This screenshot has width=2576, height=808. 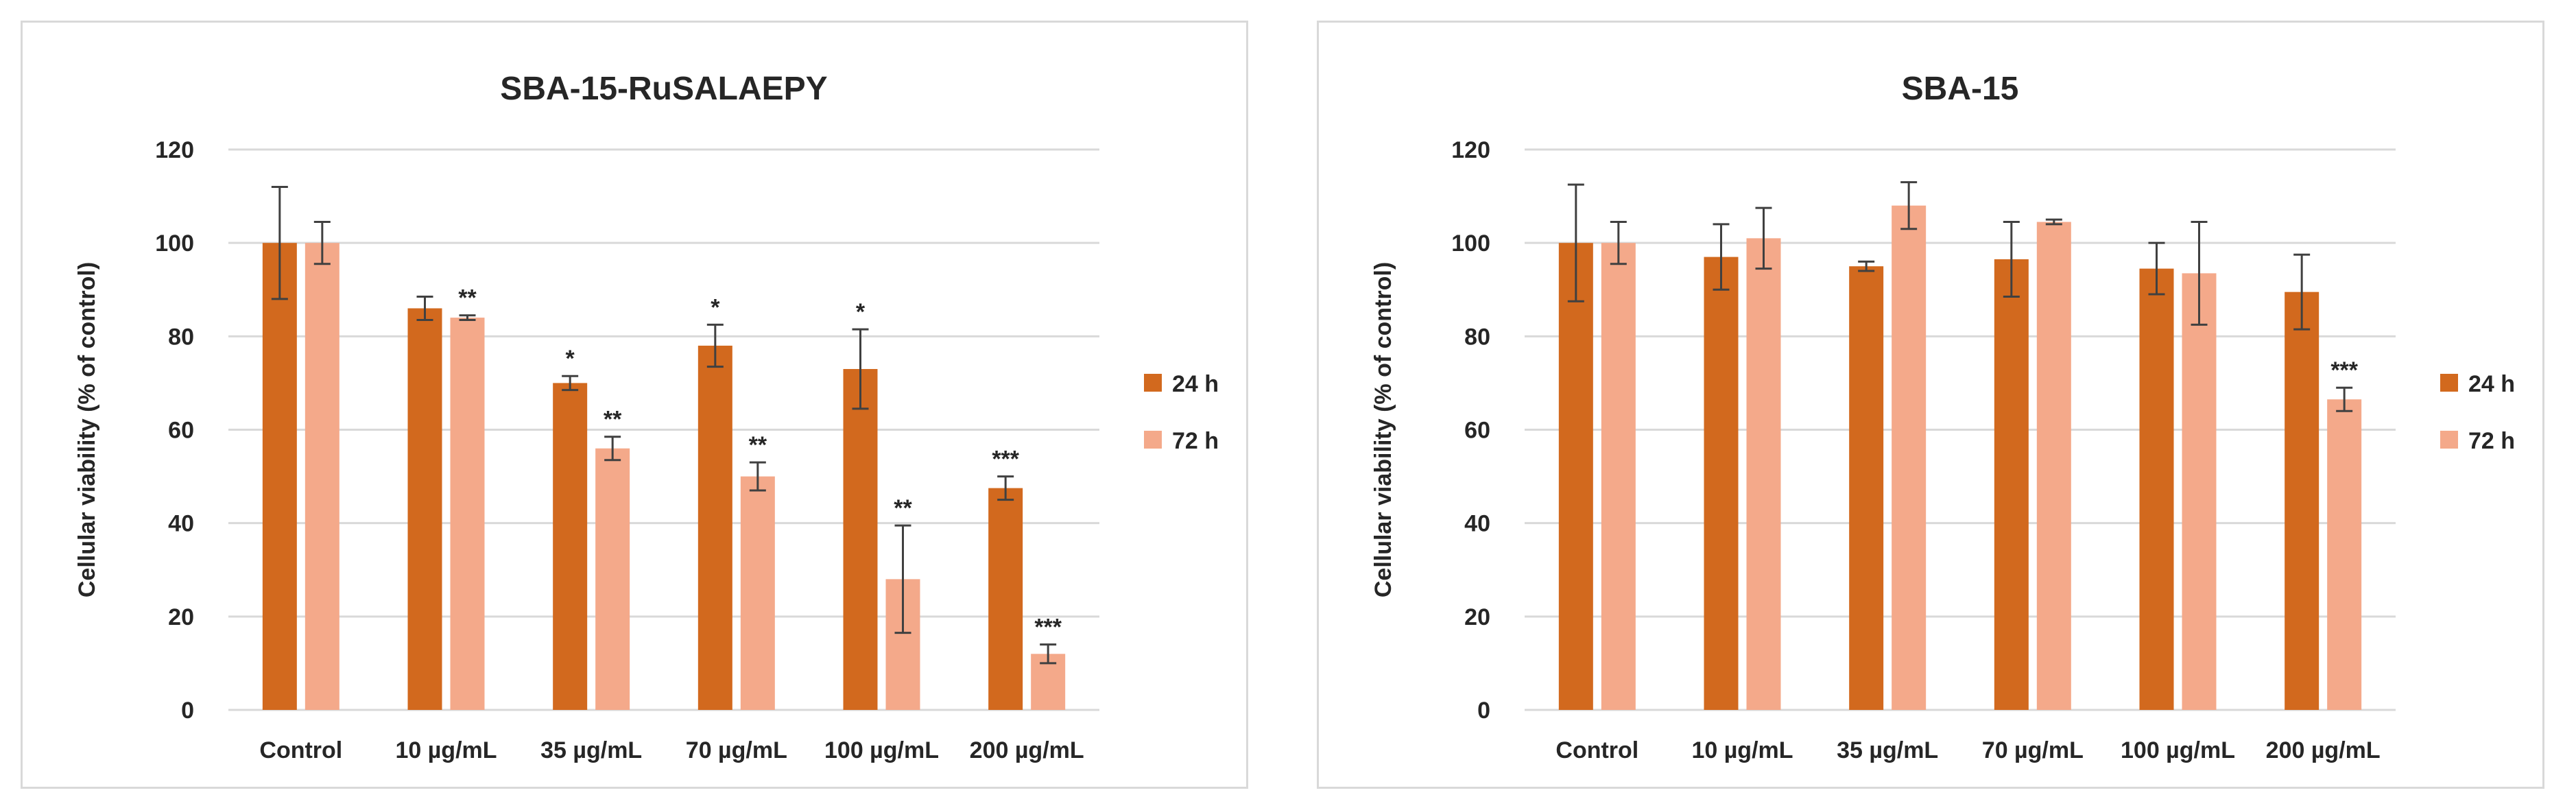 I want to click on chart-title: SBA-15-RuSALAEPY, so click(x=663, y=89).